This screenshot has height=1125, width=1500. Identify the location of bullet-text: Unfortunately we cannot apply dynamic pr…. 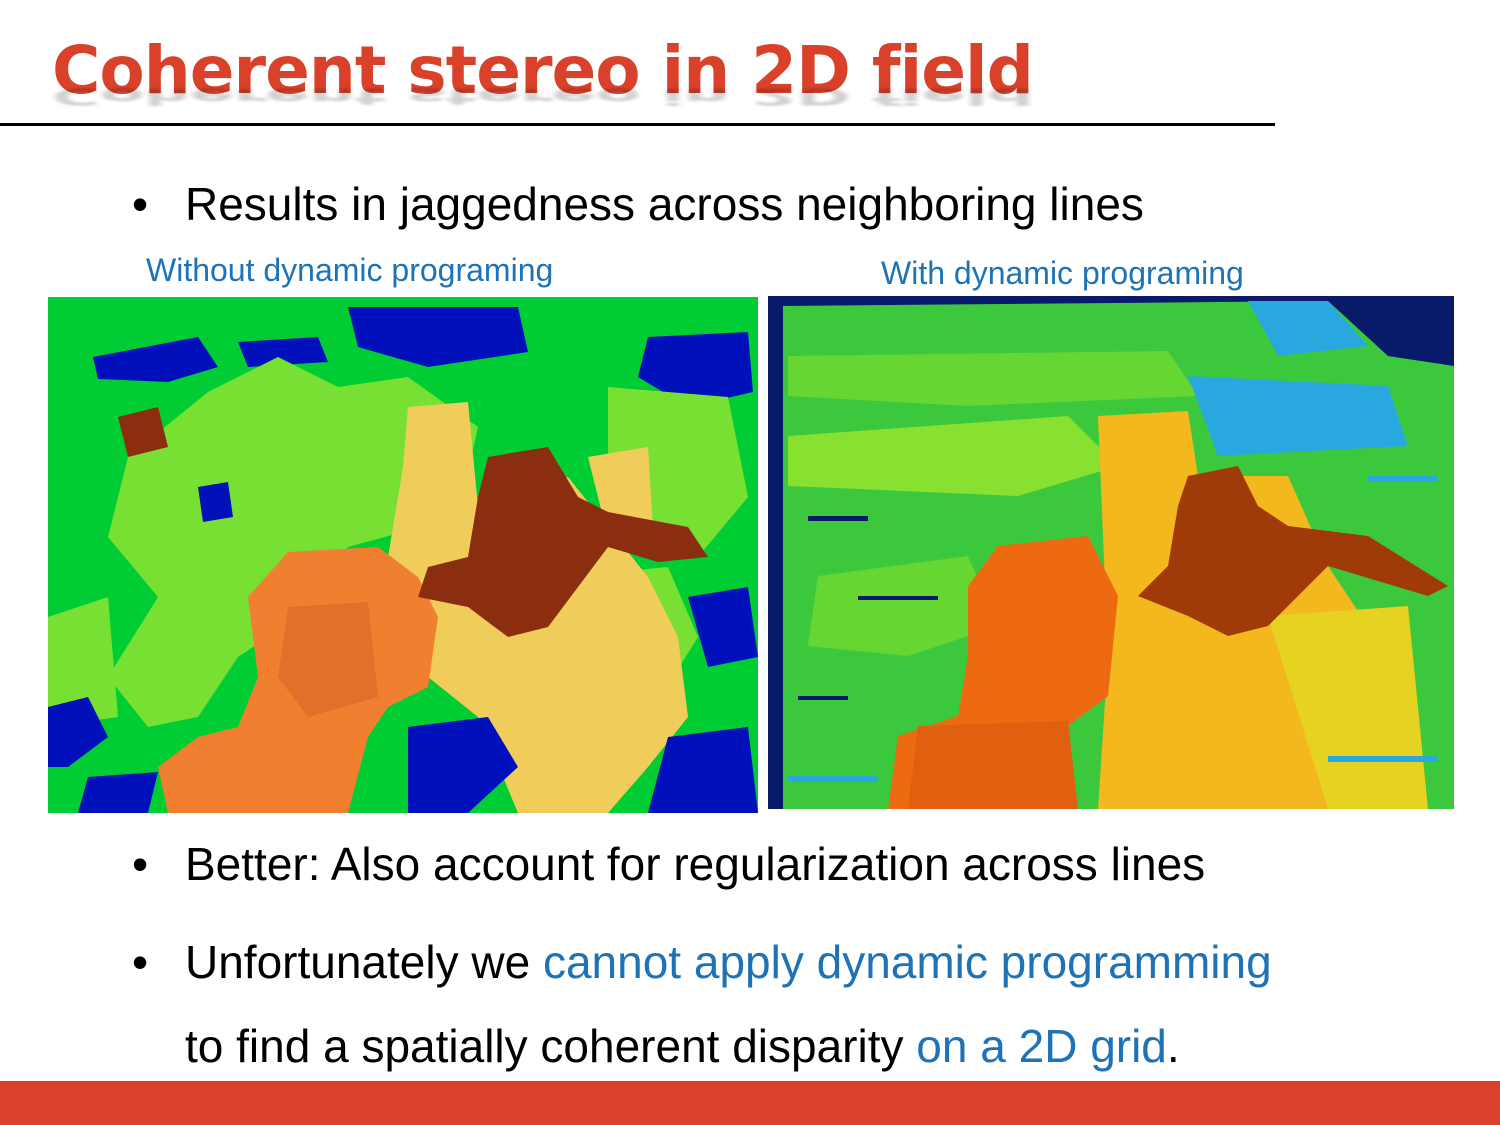
(728, 962).